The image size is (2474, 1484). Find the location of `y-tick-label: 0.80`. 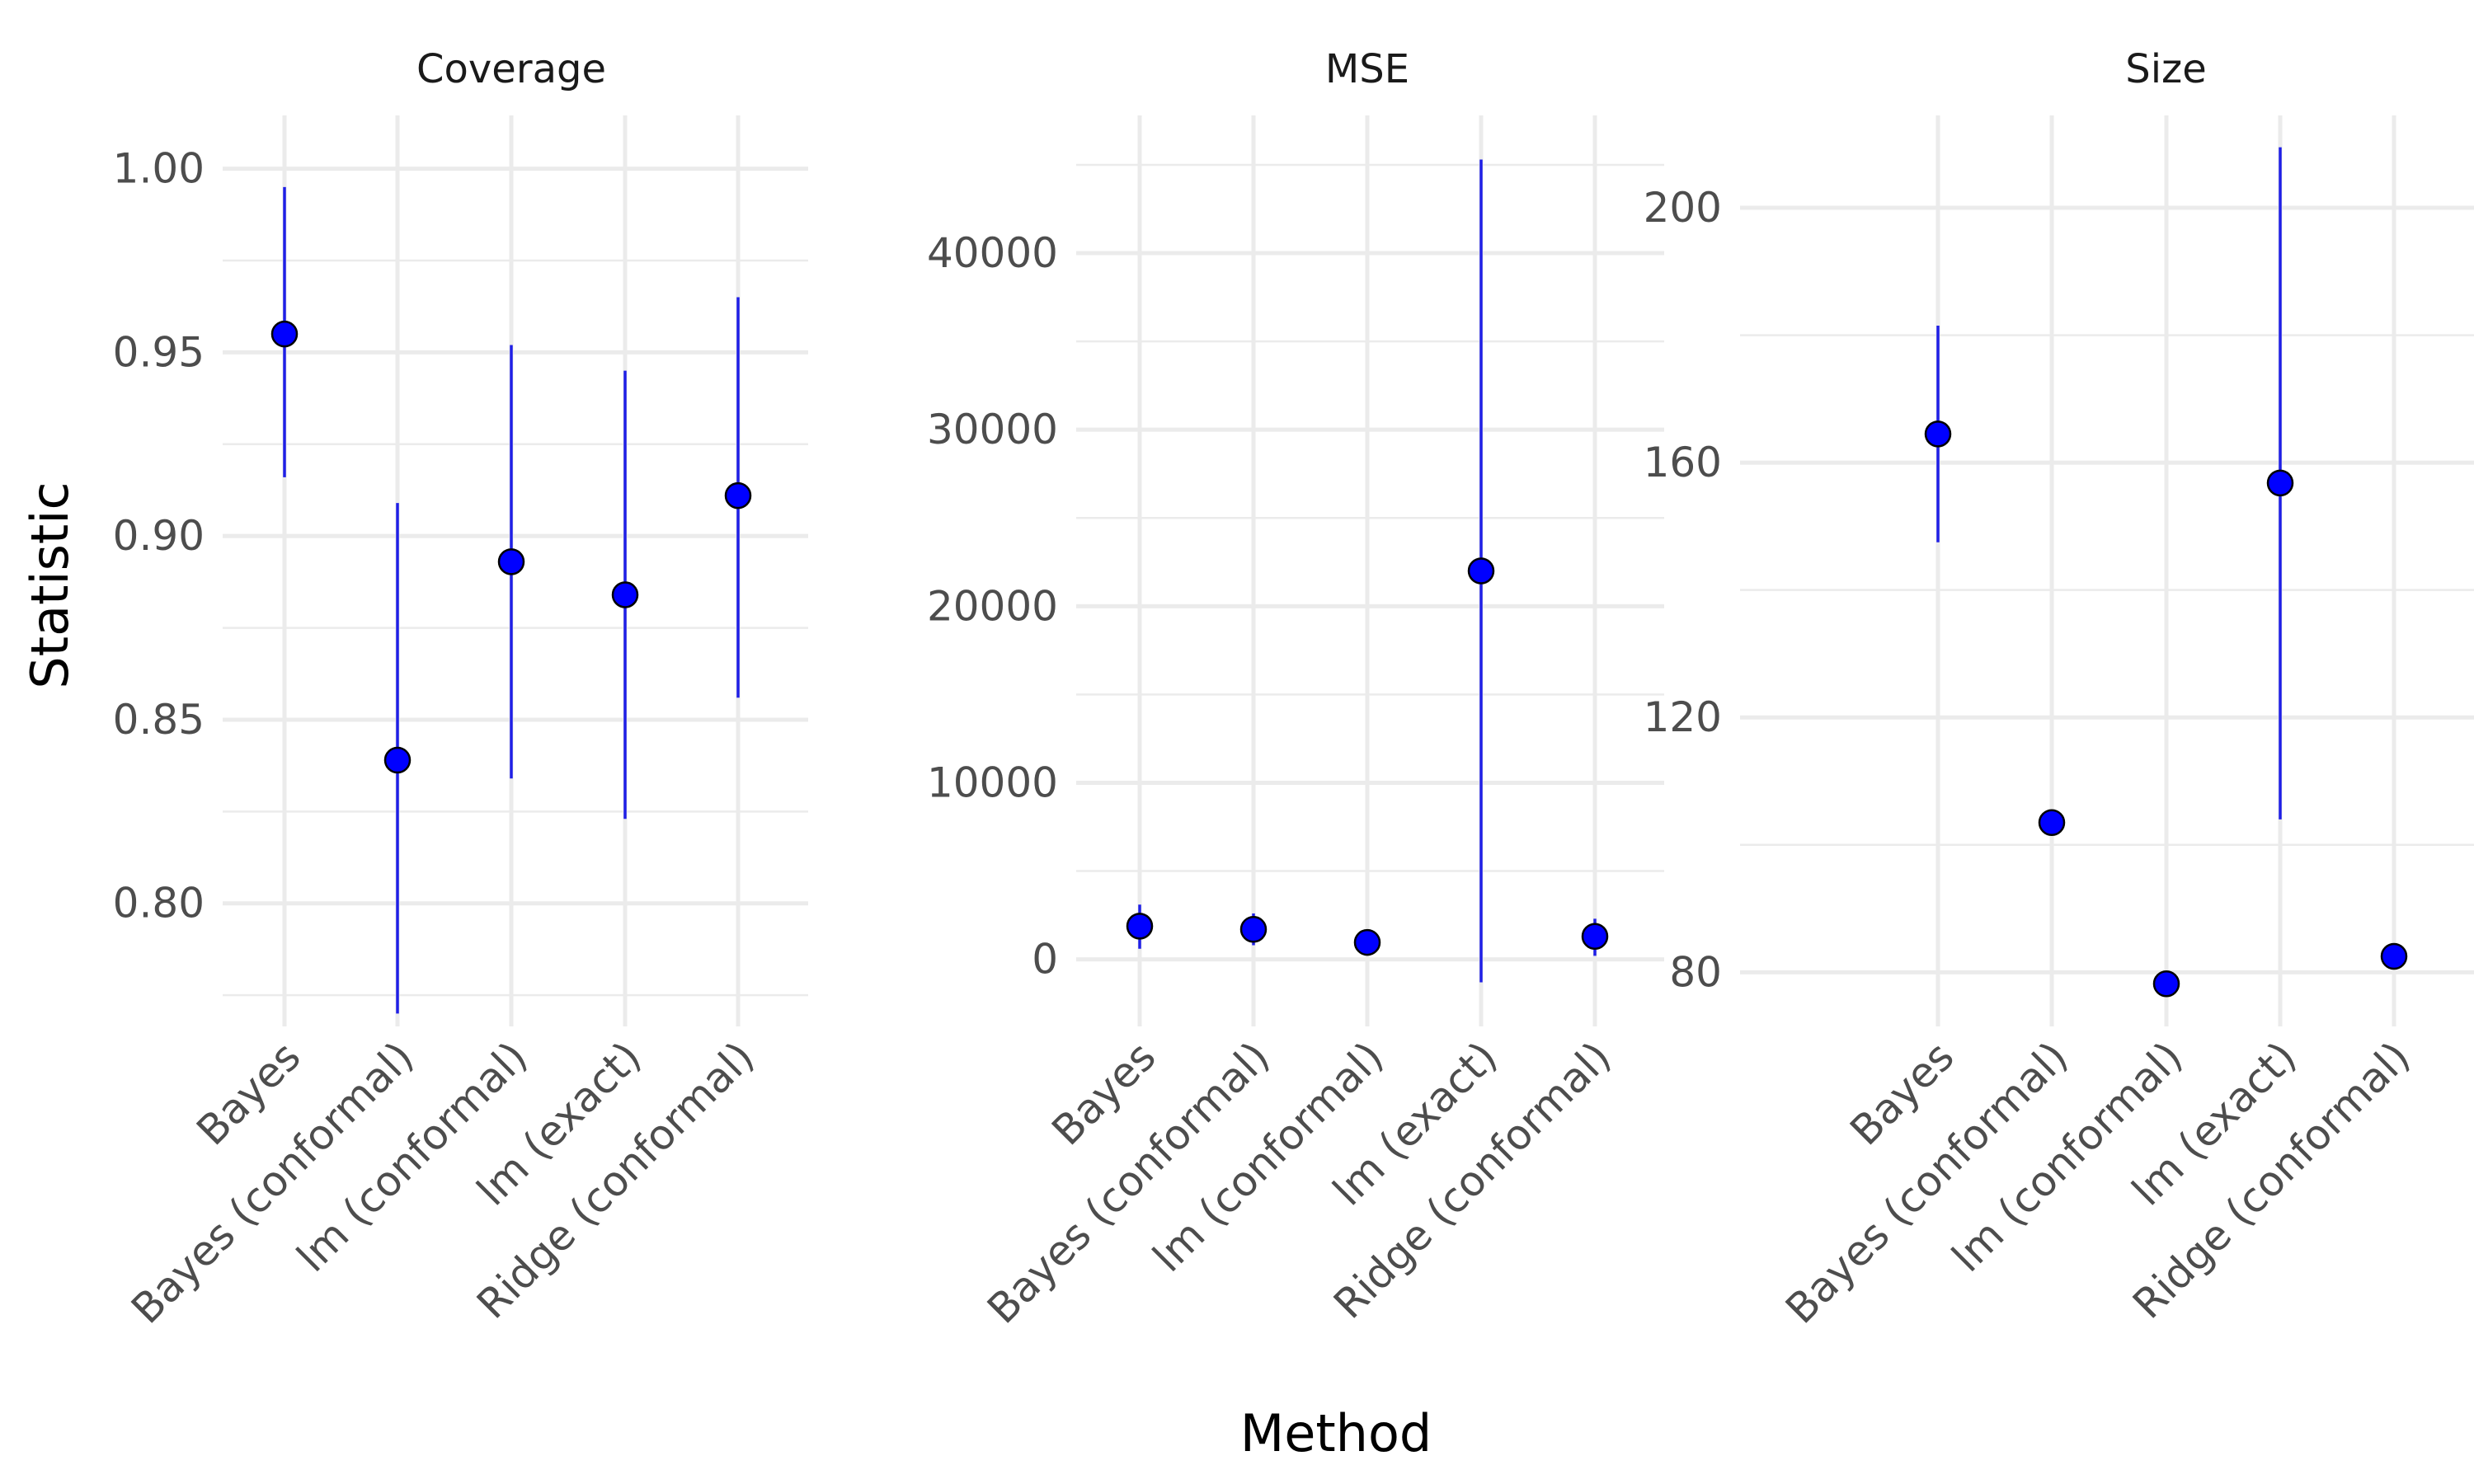

y-tick-label: 0.80 is located at coordinates (159, 904).